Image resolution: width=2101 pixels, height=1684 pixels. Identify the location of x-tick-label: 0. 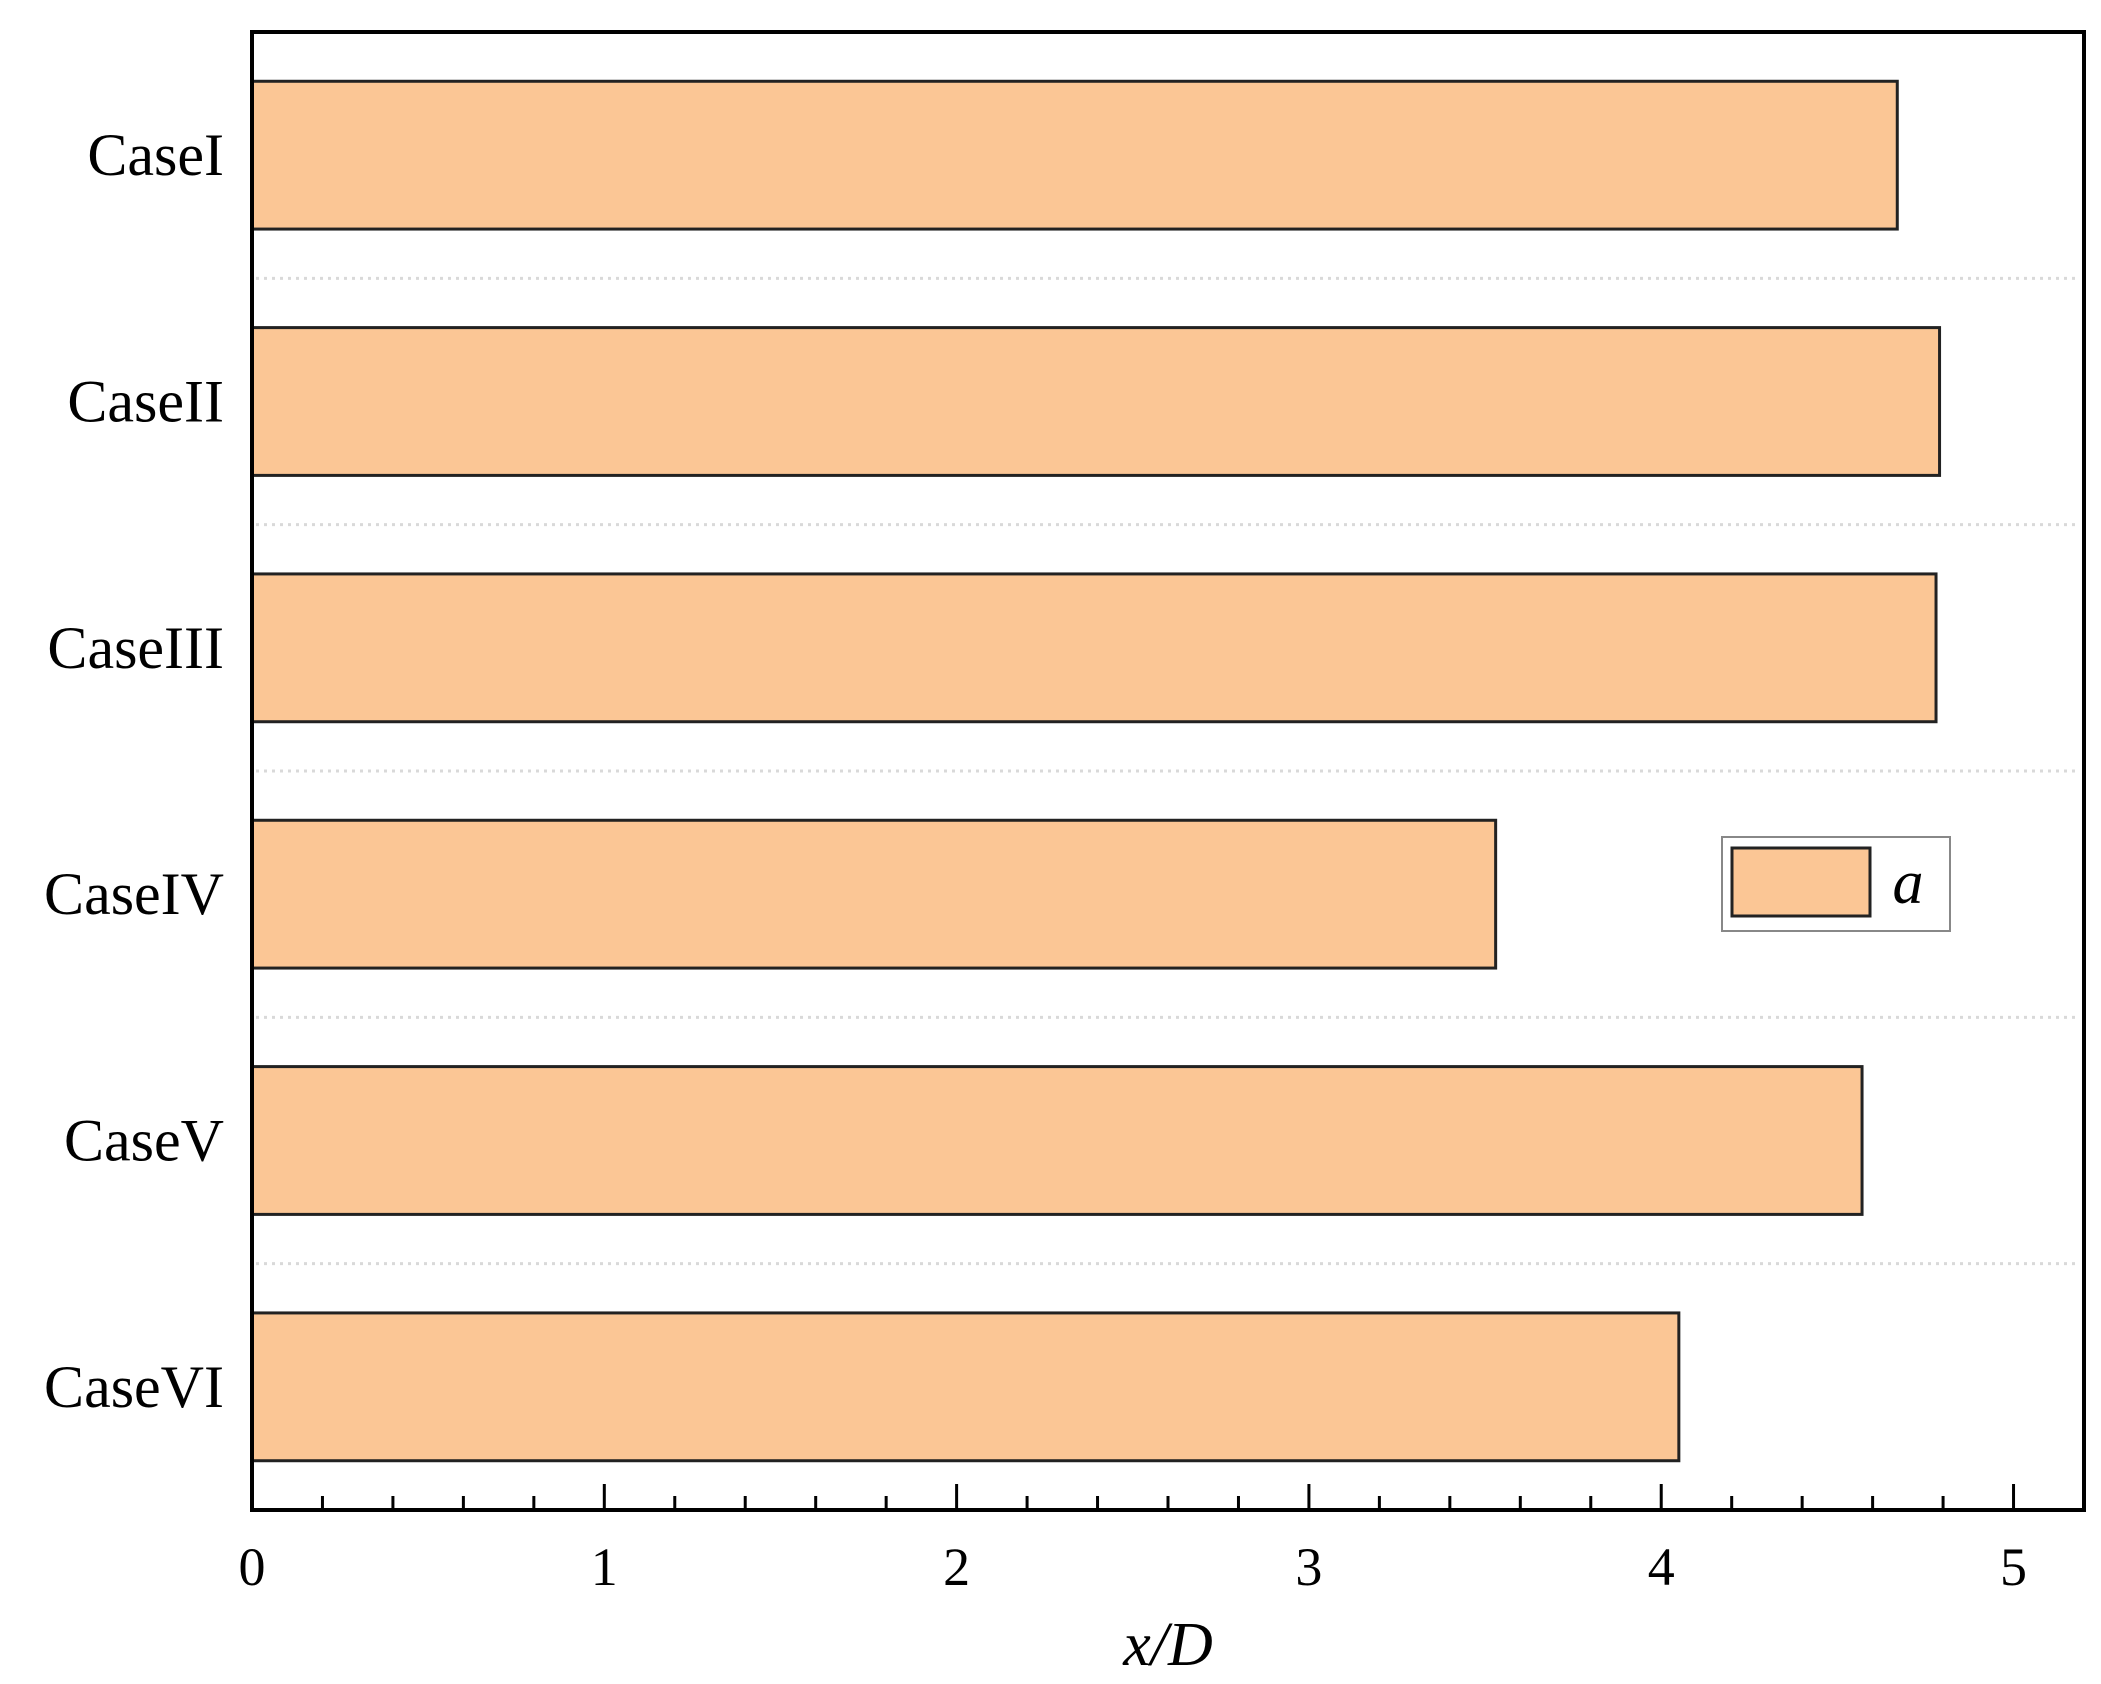
(252, 1567).